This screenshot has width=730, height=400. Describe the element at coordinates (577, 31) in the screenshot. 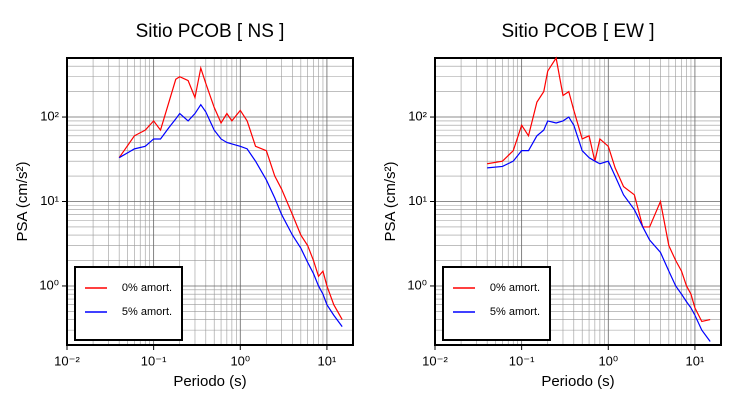

I see `chart-title: Sitio PCOB [ EW ]` at that location.